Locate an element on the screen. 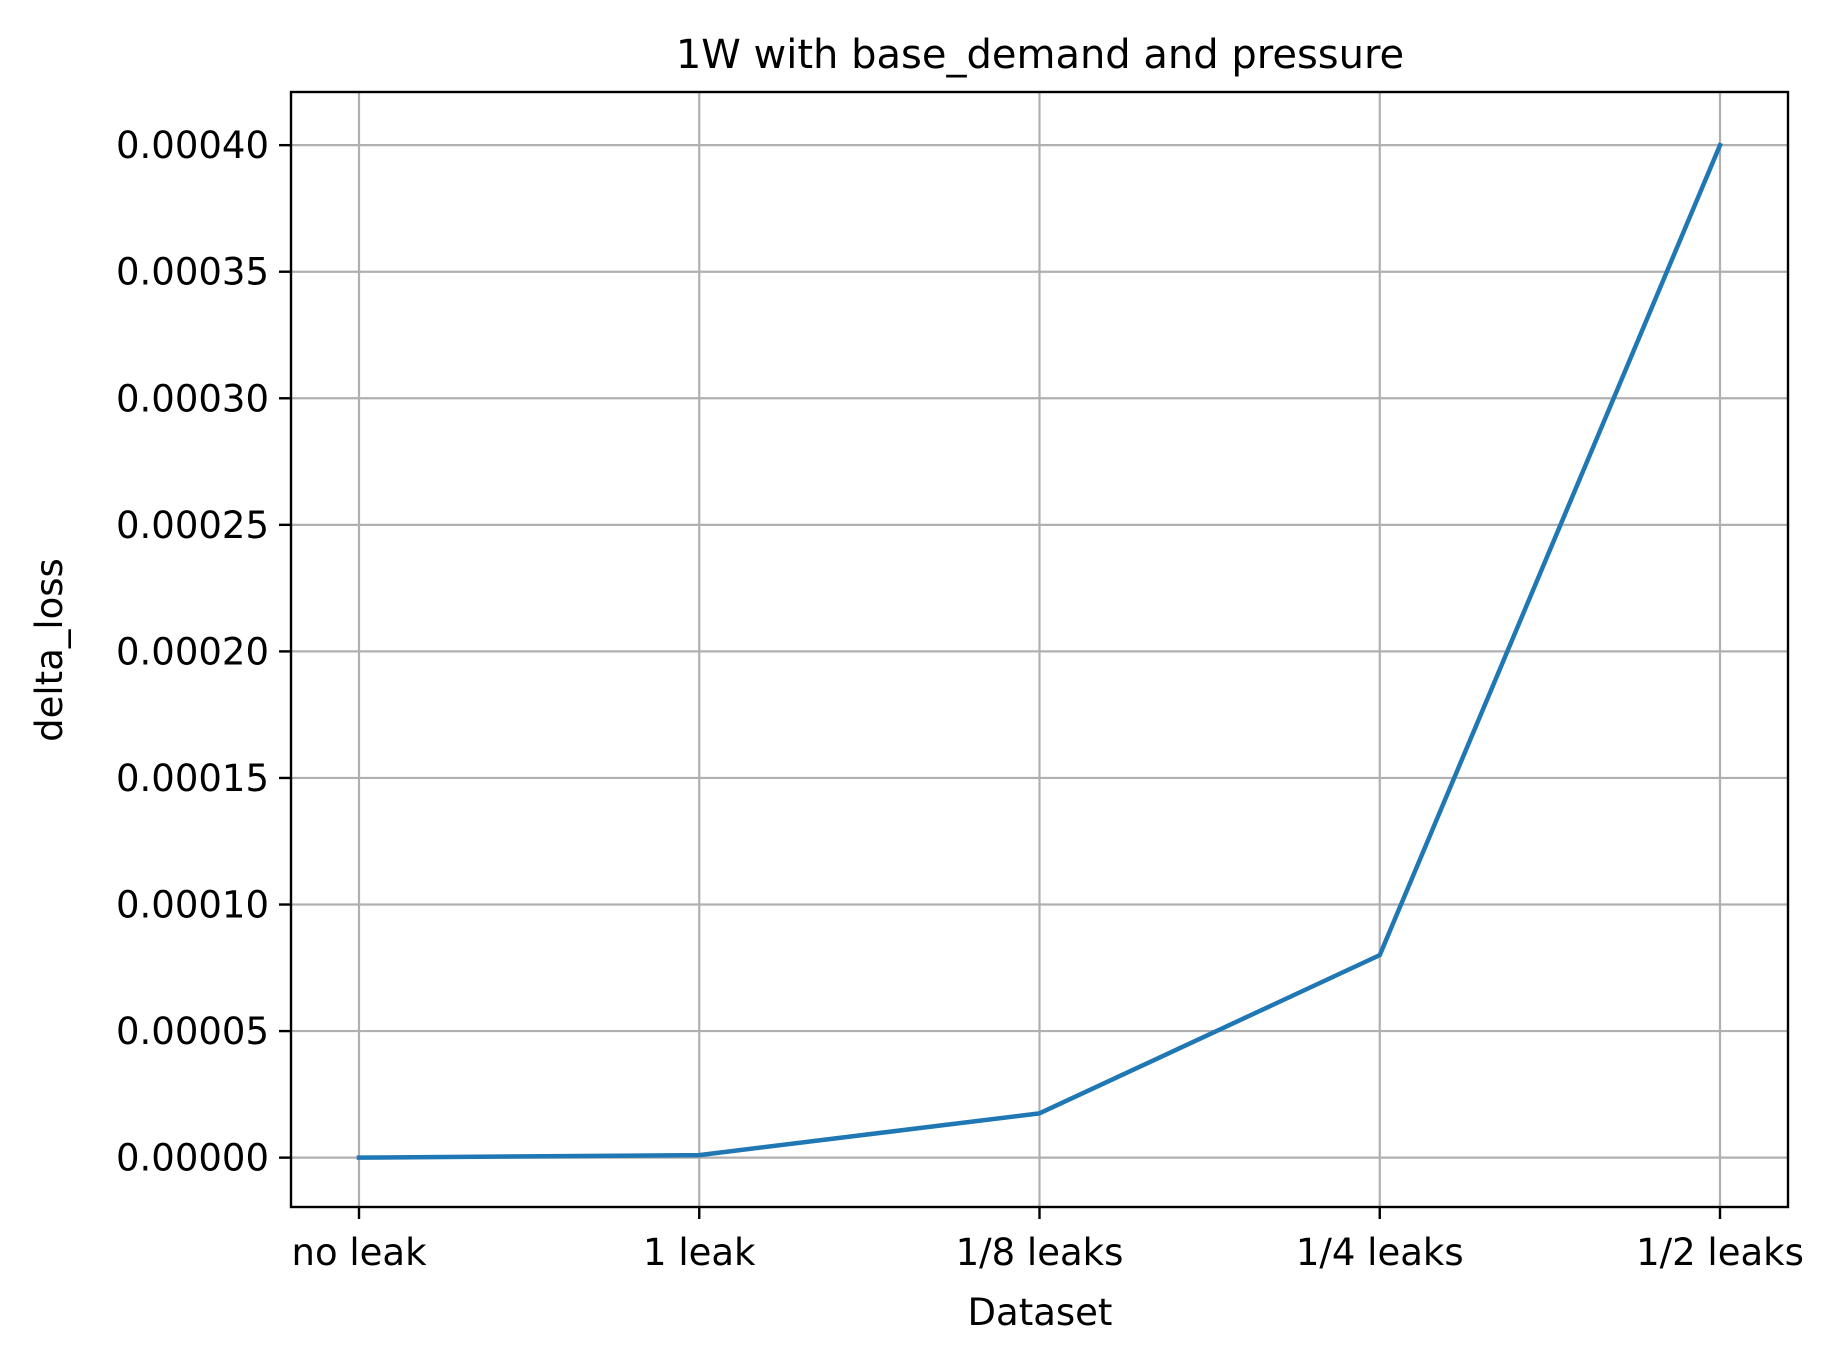  y-tick-label: 0.00000 is located at coordinates (192, 1158).